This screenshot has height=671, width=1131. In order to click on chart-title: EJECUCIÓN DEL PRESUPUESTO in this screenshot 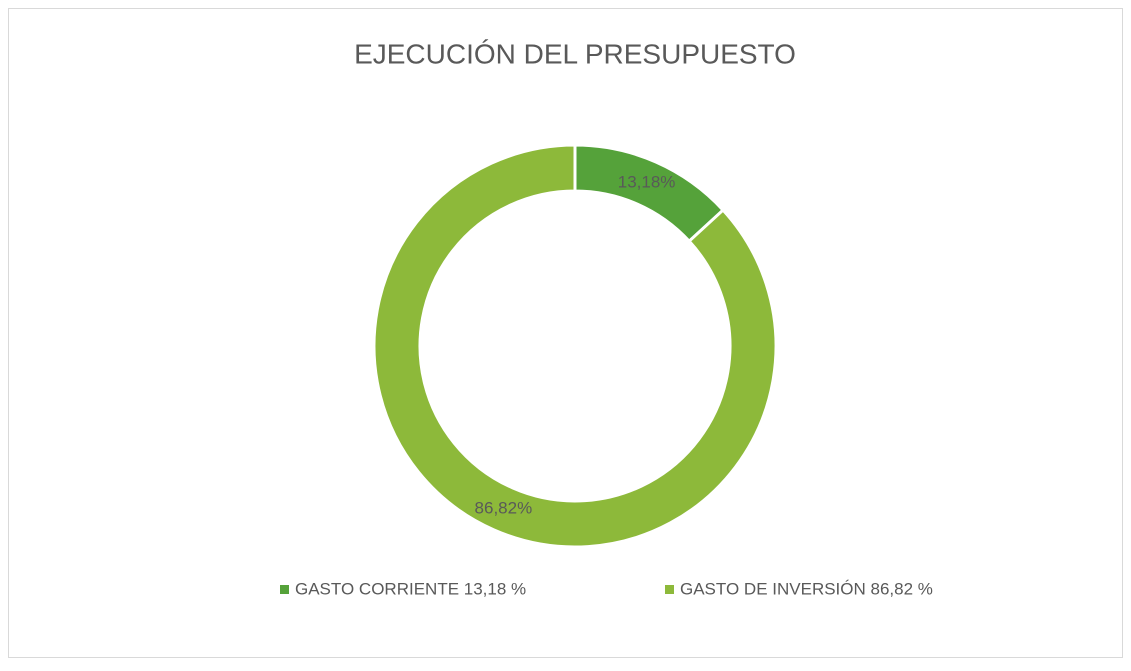, I will do `click(575, 53)`.